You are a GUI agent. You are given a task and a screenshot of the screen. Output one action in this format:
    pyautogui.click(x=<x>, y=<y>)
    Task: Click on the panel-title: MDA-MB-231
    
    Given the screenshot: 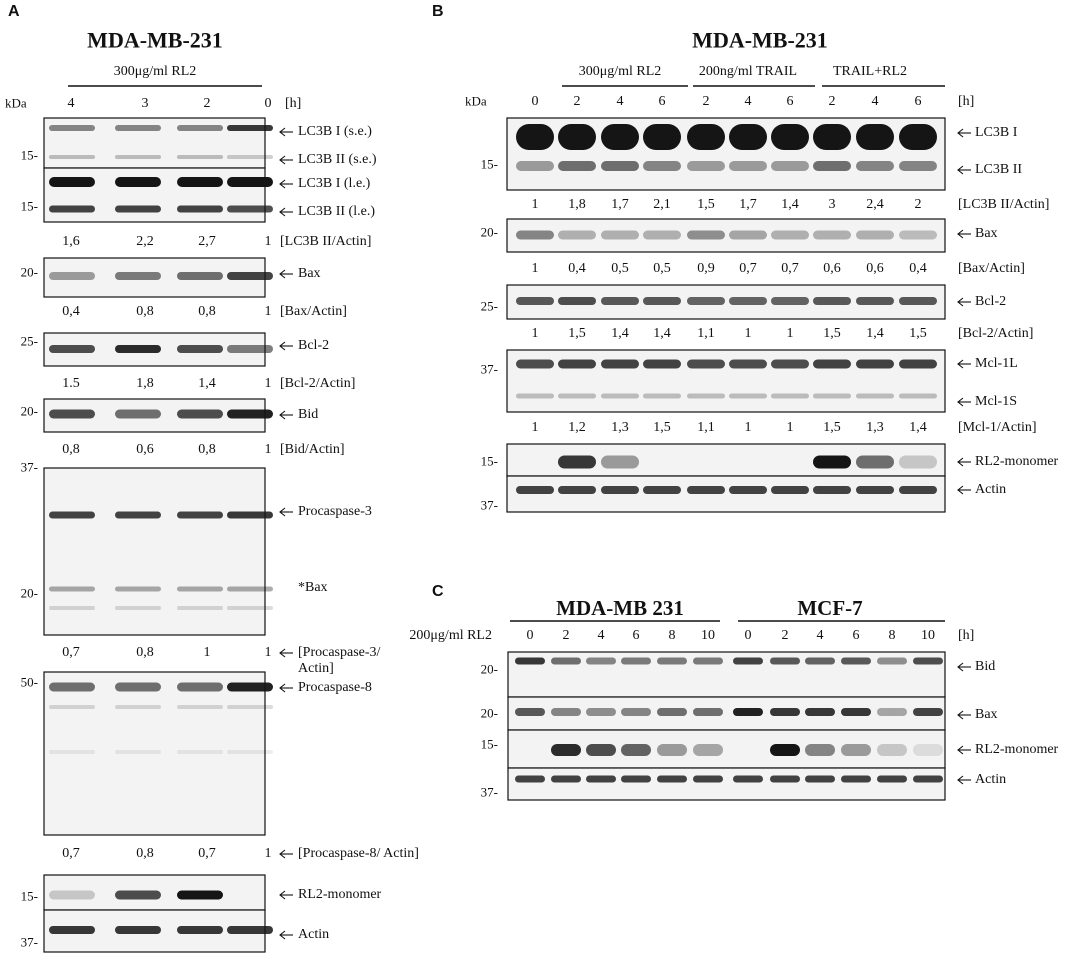 What is the action you would take?
    pyautogui.click(x=760, y=40)
    